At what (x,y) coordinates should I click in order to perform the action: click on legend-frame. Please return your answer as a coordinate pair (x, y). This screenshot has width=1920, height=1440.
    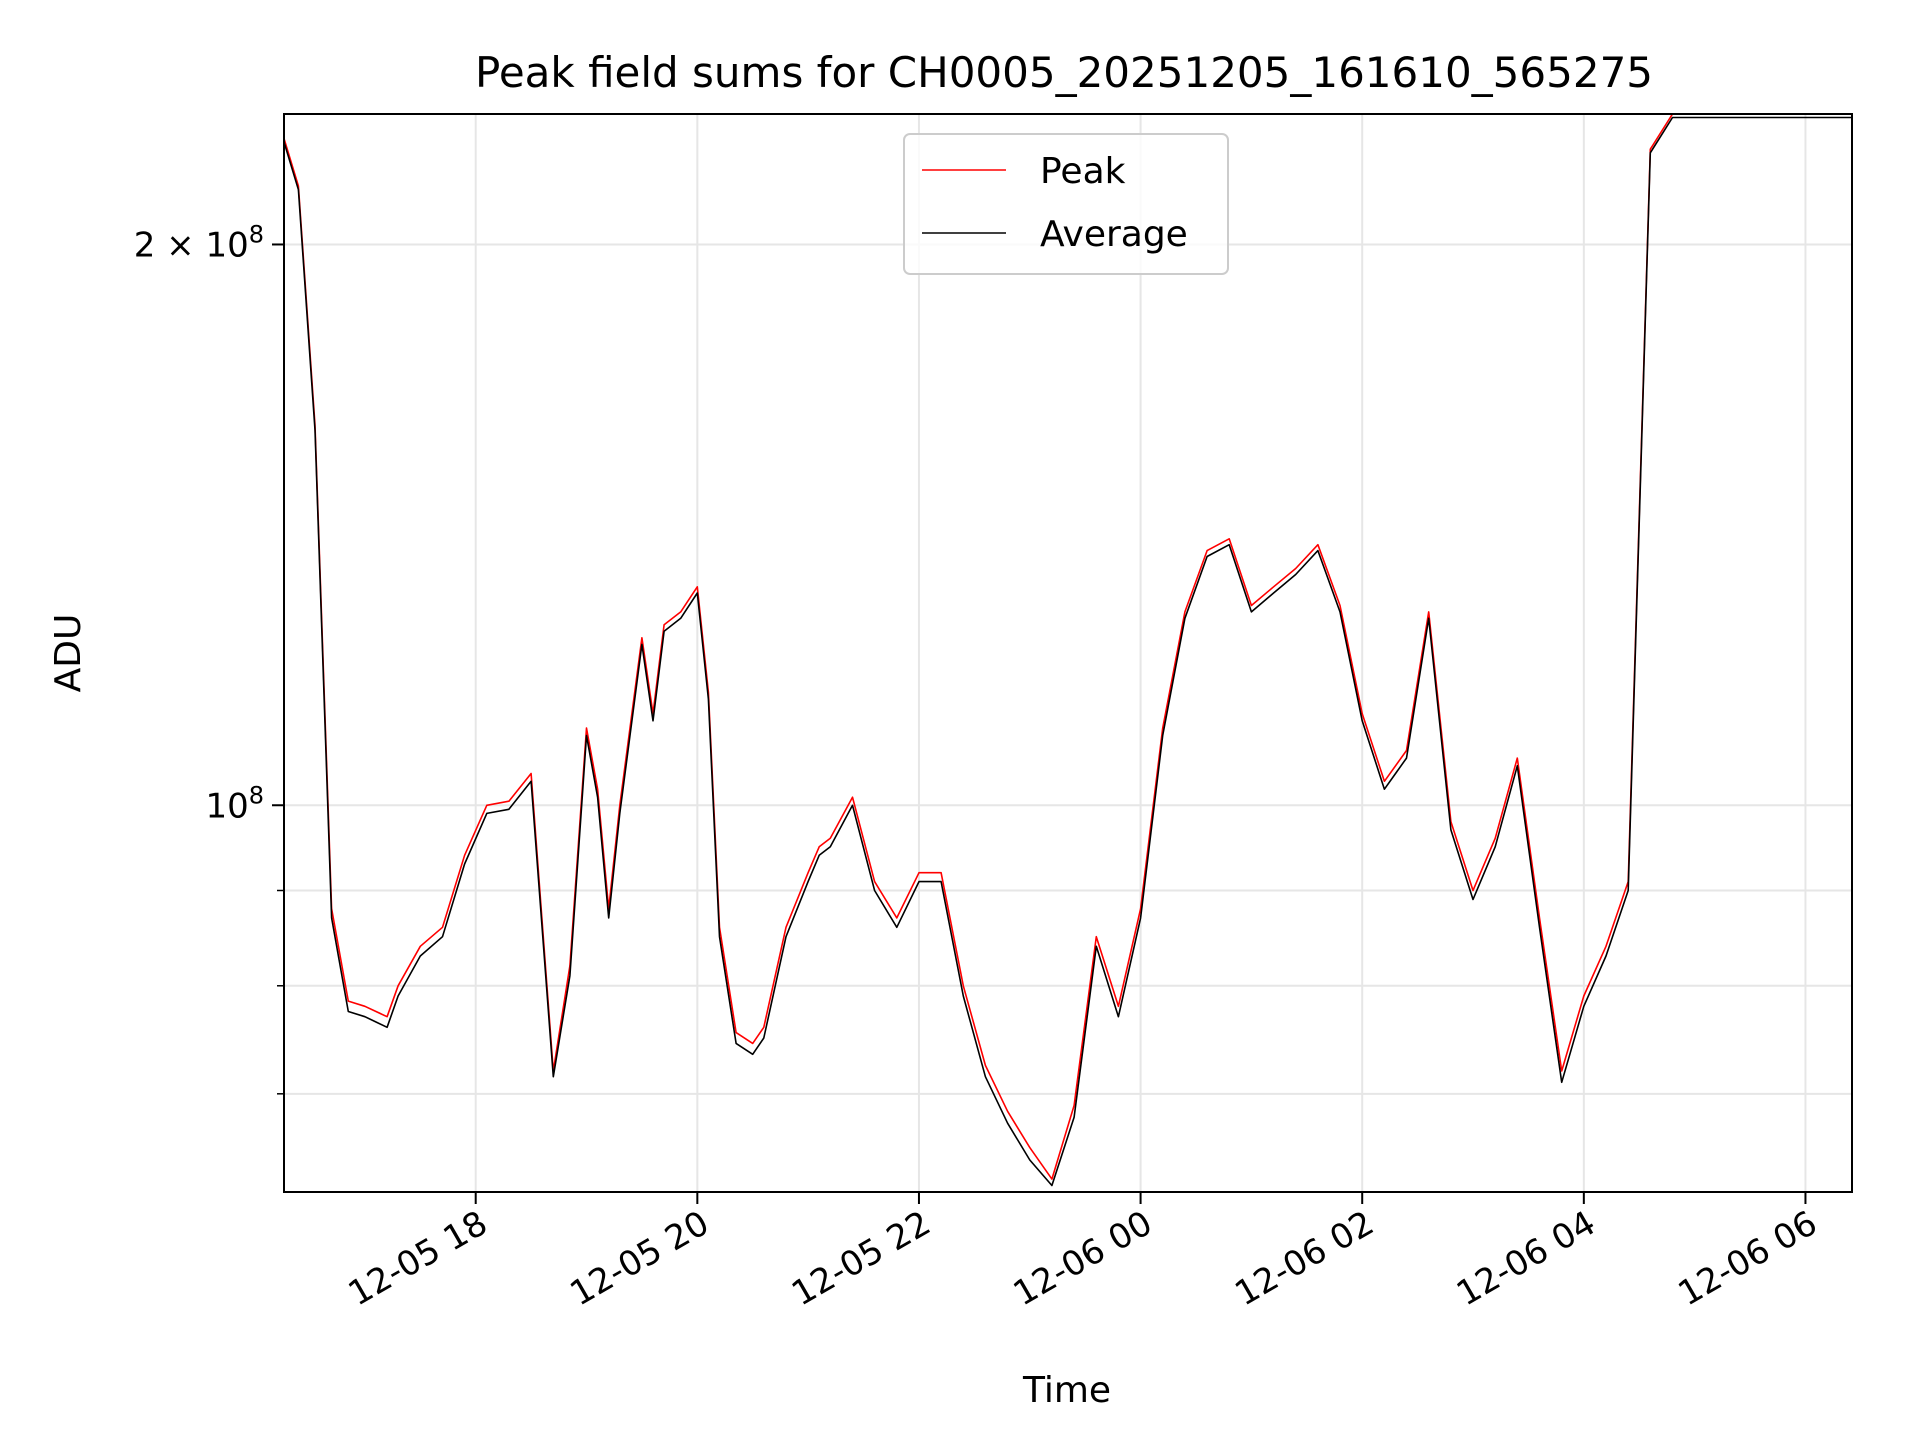
    Looking at the image, I should click on (1066, 204).